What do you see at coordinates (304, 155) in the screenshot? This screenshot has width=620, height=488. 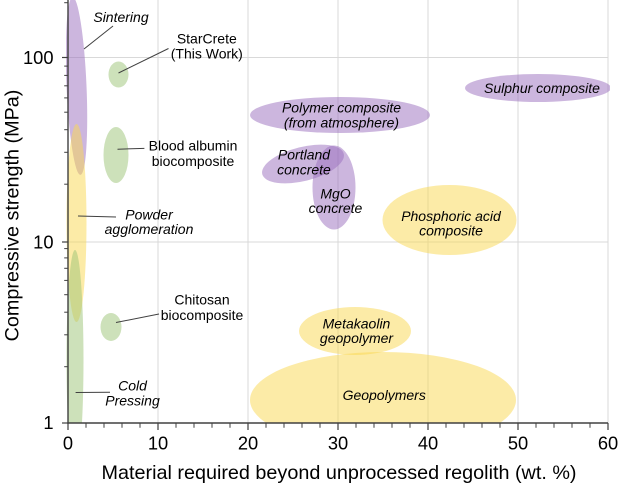 I see `svg-text: Portland` at bounding box center [304, 155].